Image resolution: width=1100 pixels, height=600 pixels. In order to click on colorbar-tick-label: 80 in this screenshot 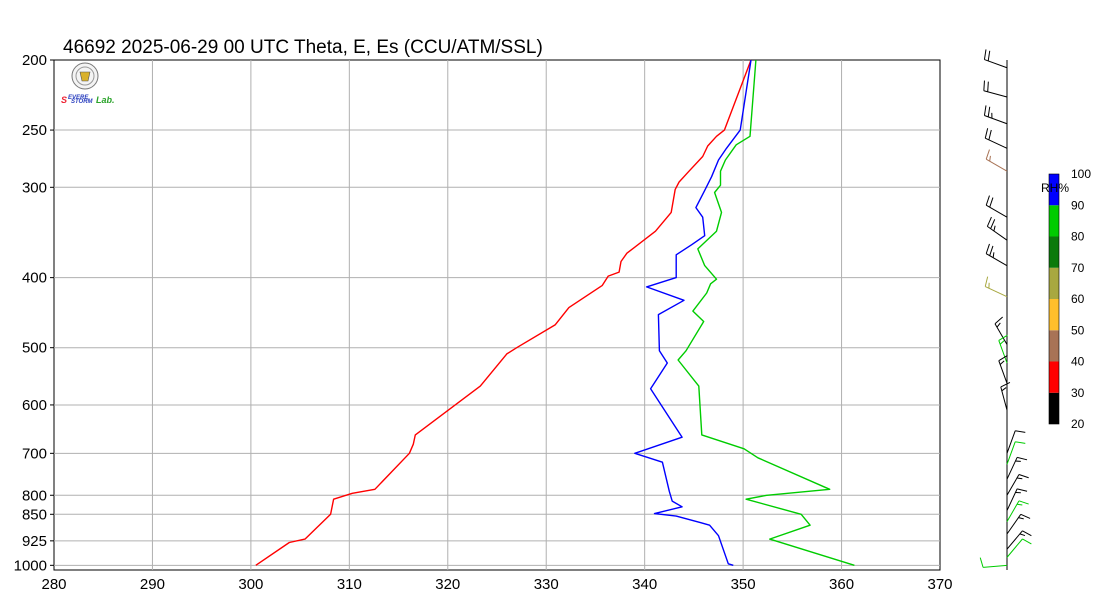, I will do `click(1078, 237)`.